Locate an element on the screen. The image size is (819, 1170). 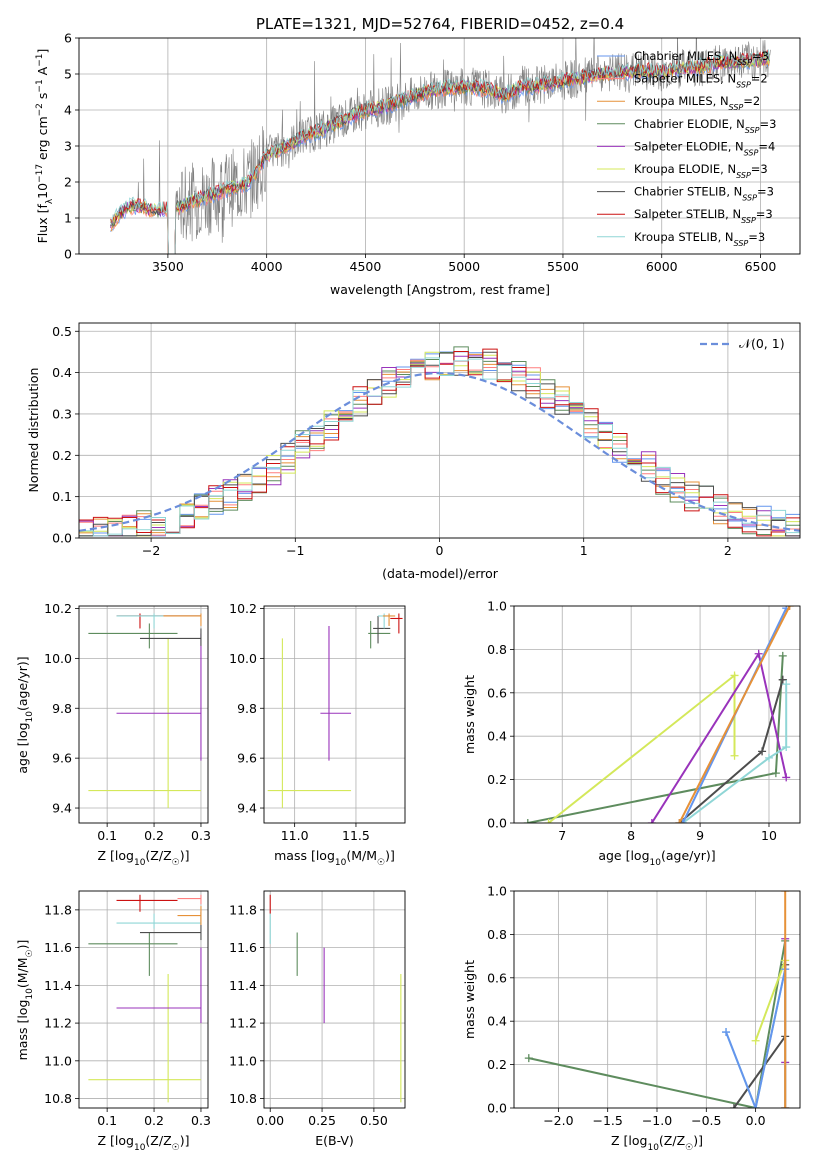
spectrum-plot is located at coordinates (440, 146).